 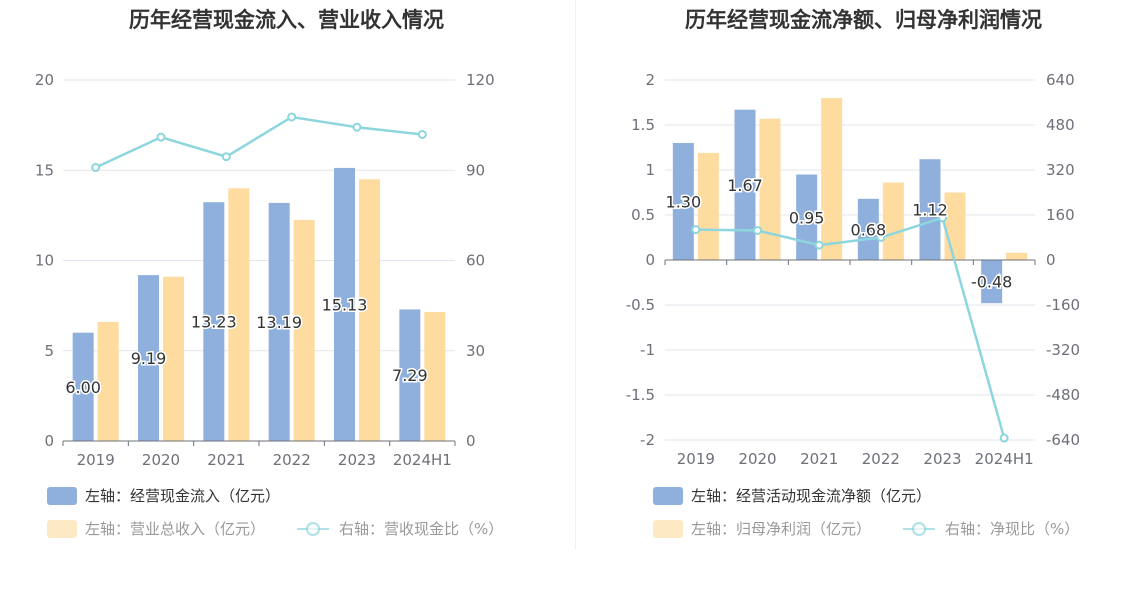 I want to click on y-right-tick-label: 160, so click(x=1060, y=215).